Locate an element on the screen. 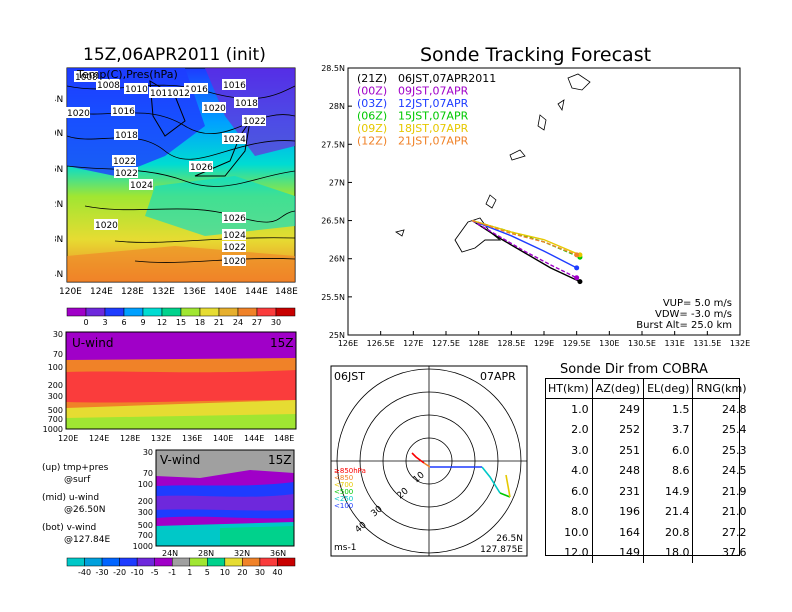  table-cell: 1.5 is located at coordinates (668, 409).